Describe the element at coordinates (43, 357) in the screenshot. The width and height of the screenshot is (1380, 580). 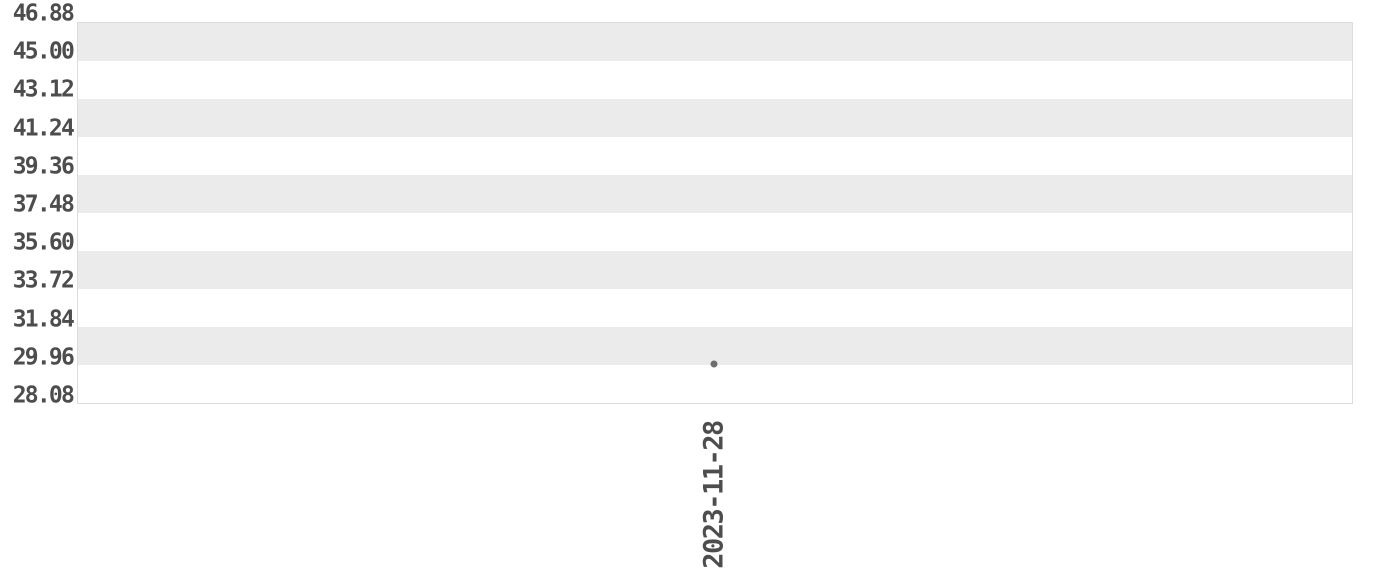
I see `y-tick-label: 29.96` at that location.